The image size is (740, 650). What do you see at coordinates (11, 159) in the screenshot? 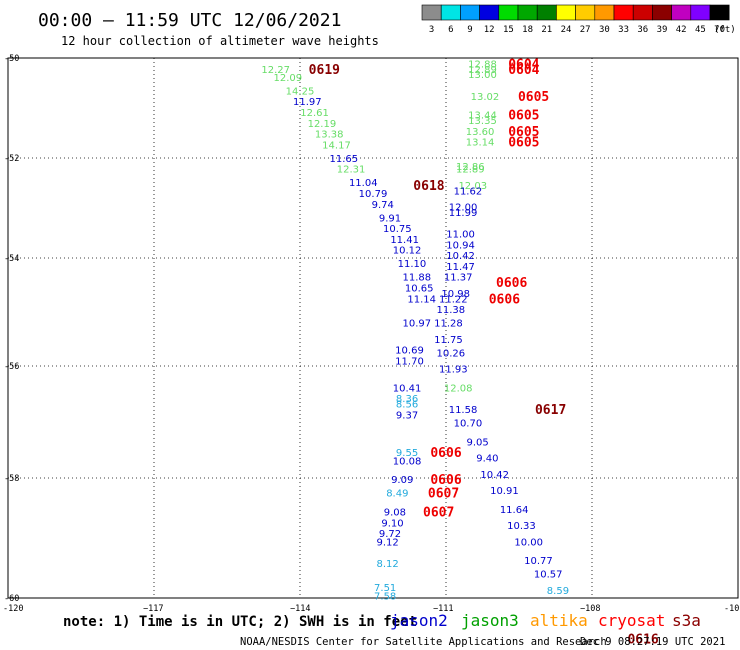
I see `lat-tick-label: -52` at bounding box center [11, 159].